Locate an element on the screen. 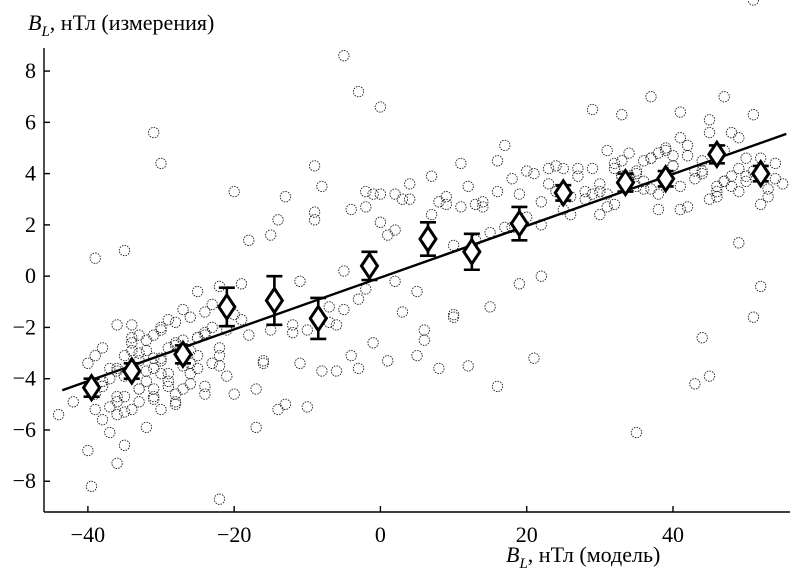 The height and width of the screenshot is (573, 798). y-tick-label: 4 is located at coordinates (30, 173).